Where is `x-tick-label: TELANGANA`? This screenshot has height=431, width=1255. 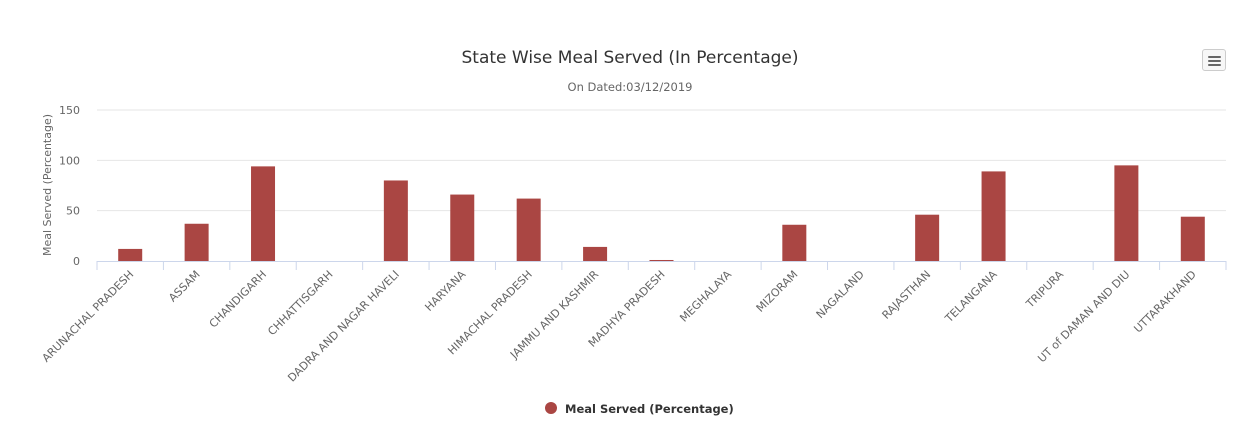
x-tick-label: TELANGANA is located at coordinates (971, 297).